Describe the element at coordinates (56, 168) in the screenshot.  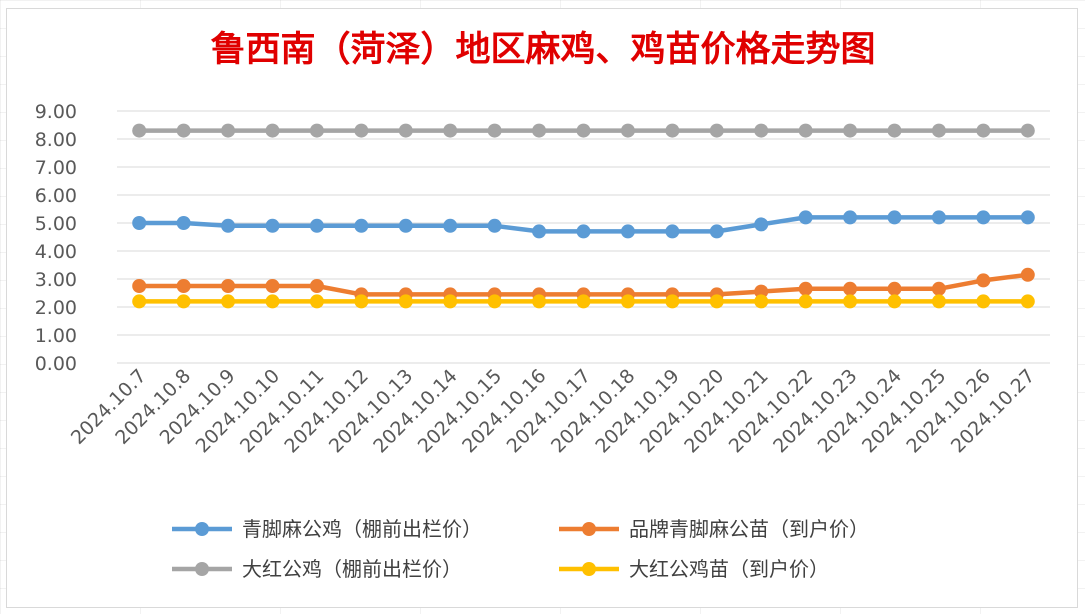
I see `y-tick-label: 7.00` at that location.